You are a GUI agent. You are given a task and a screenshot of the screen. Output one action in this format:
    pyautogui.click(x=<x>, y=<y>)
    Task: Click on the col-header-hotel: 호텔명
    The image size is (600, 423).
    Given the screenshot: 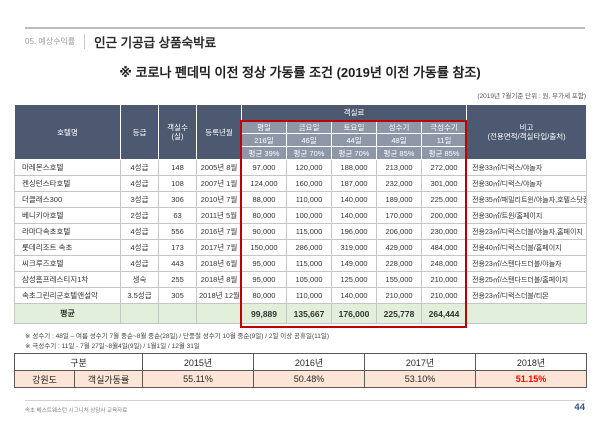 What is the action you would take?
    pyautogui.click(x=67, y=132)
    